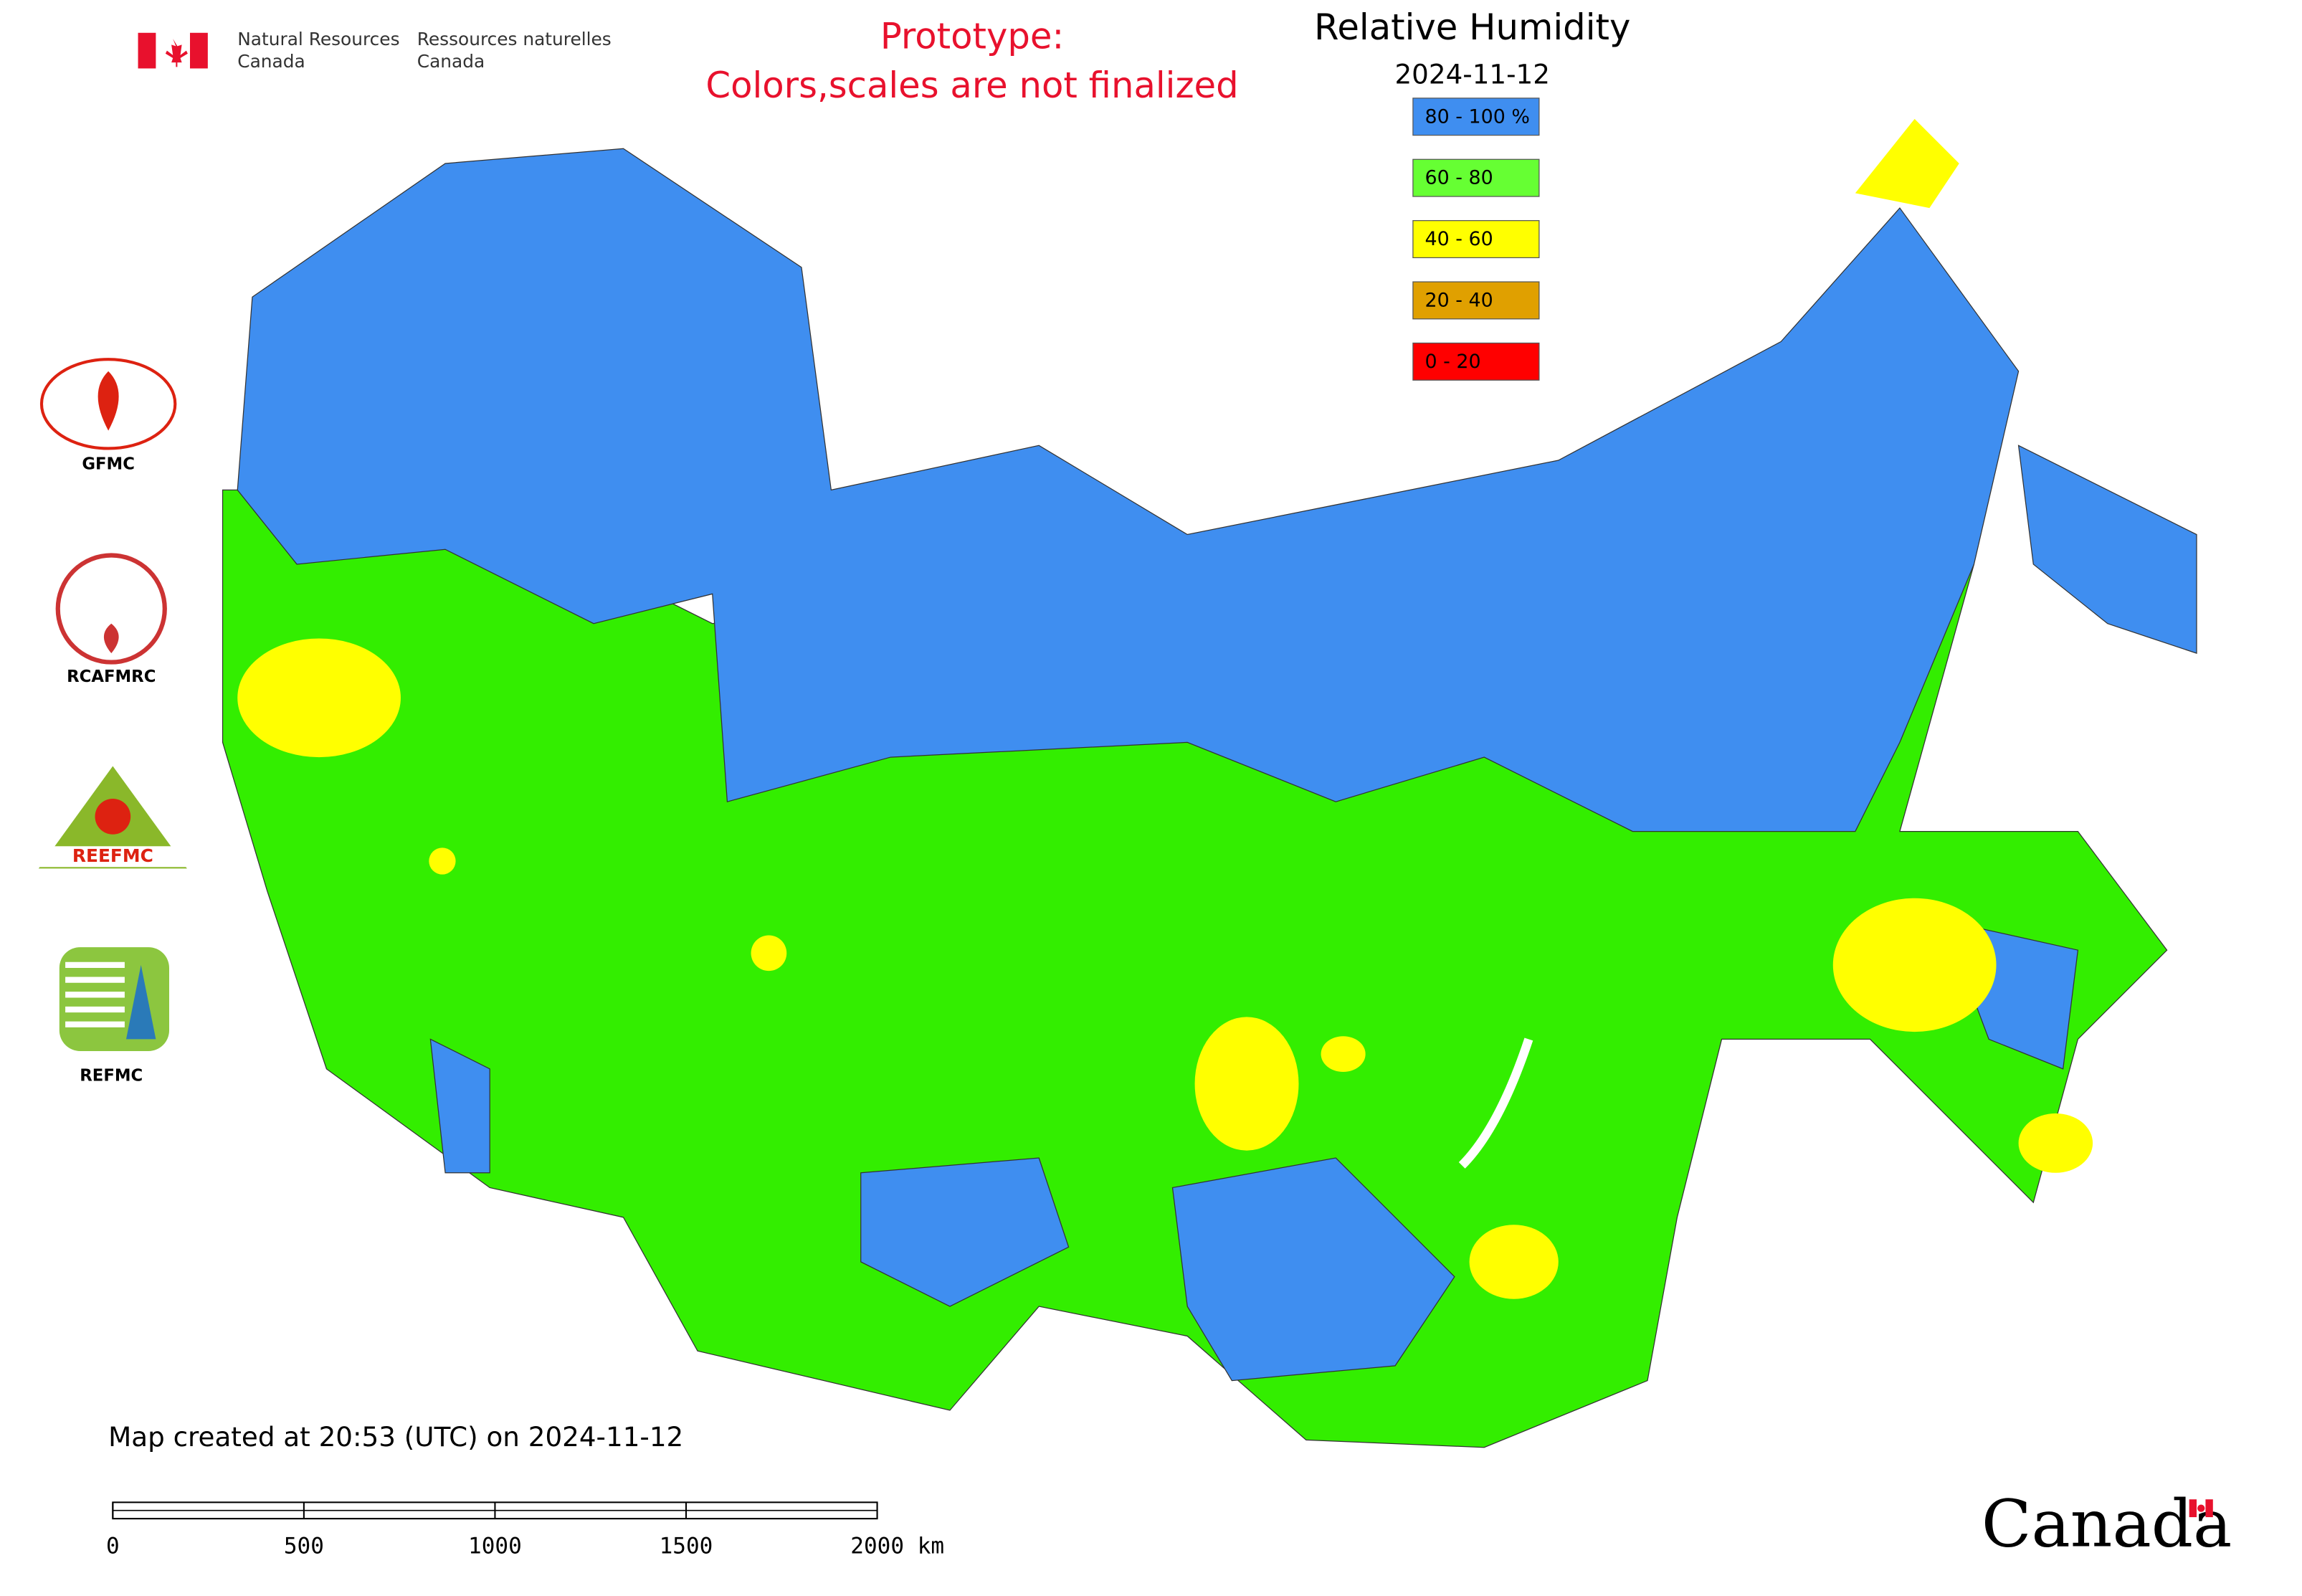  I want to click on country-en: Canada, so click(271, 61).